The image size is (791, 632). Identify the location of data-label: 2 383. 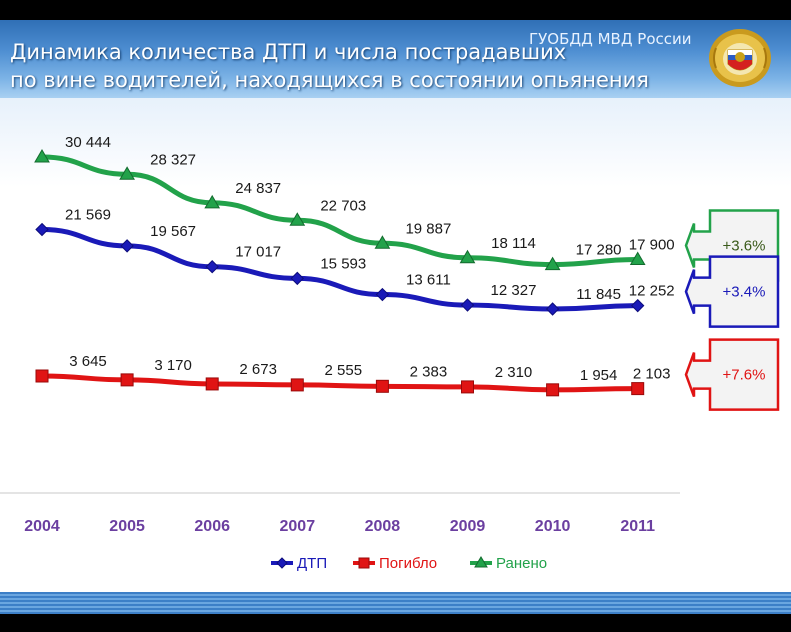
(429, 371).